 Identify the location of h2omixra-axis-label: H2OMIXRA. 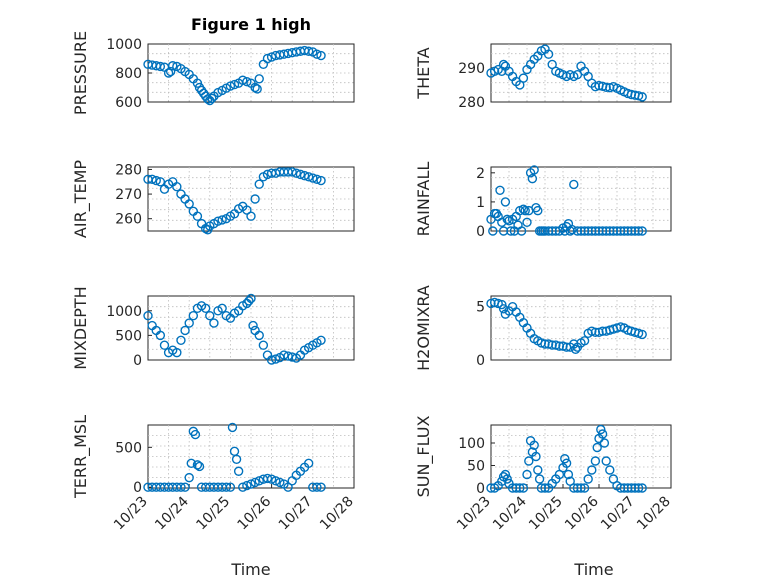
(423, 328).